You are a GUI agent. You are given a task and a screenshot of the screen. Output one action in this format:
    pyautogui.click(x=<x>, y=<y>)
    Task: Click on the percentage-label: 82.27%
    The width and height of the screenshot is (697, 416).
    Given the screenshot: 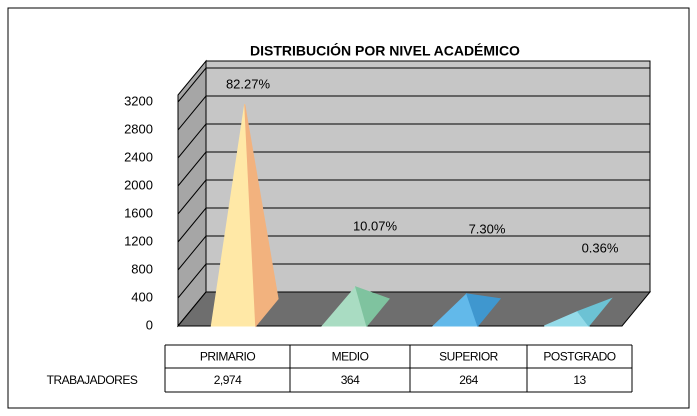 What is the action you would take?
    pyautogui.click(x=248, y=83)
    